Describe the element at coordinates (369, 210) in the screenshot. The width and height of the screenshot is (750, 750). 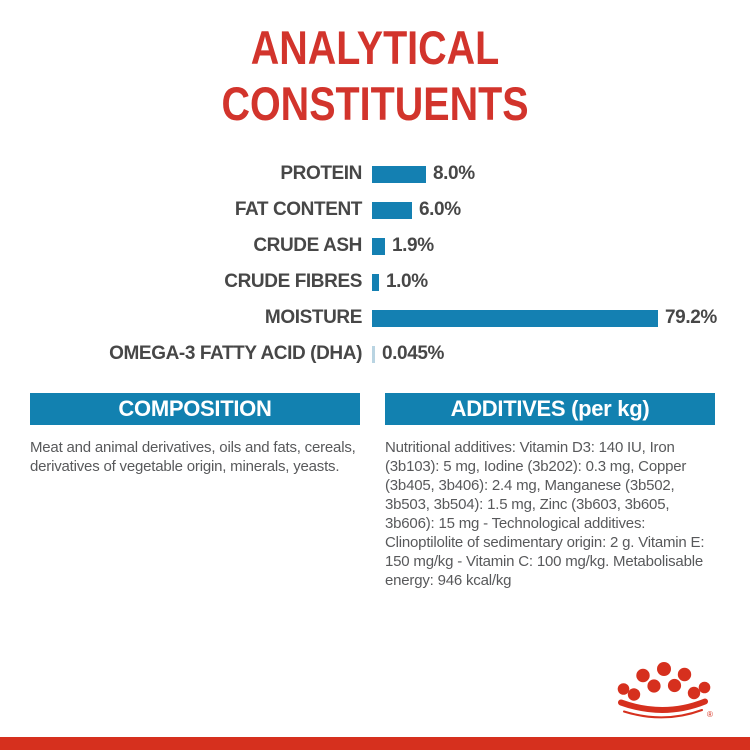
I see `chart-row: FAT CONTENT 6.0%` at that location.